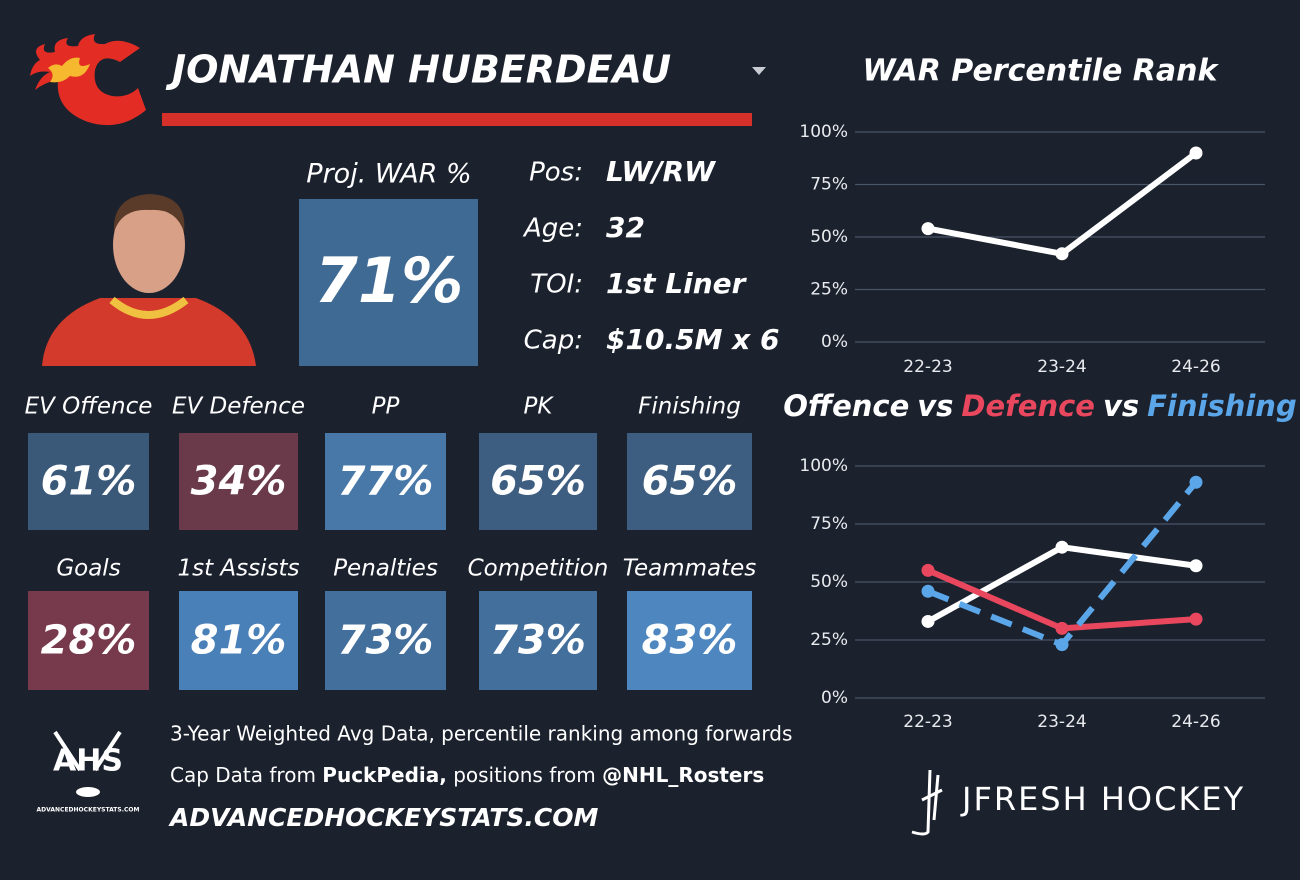  I want to click on footer-source-part: PuckPedia,, so click(384, 775).